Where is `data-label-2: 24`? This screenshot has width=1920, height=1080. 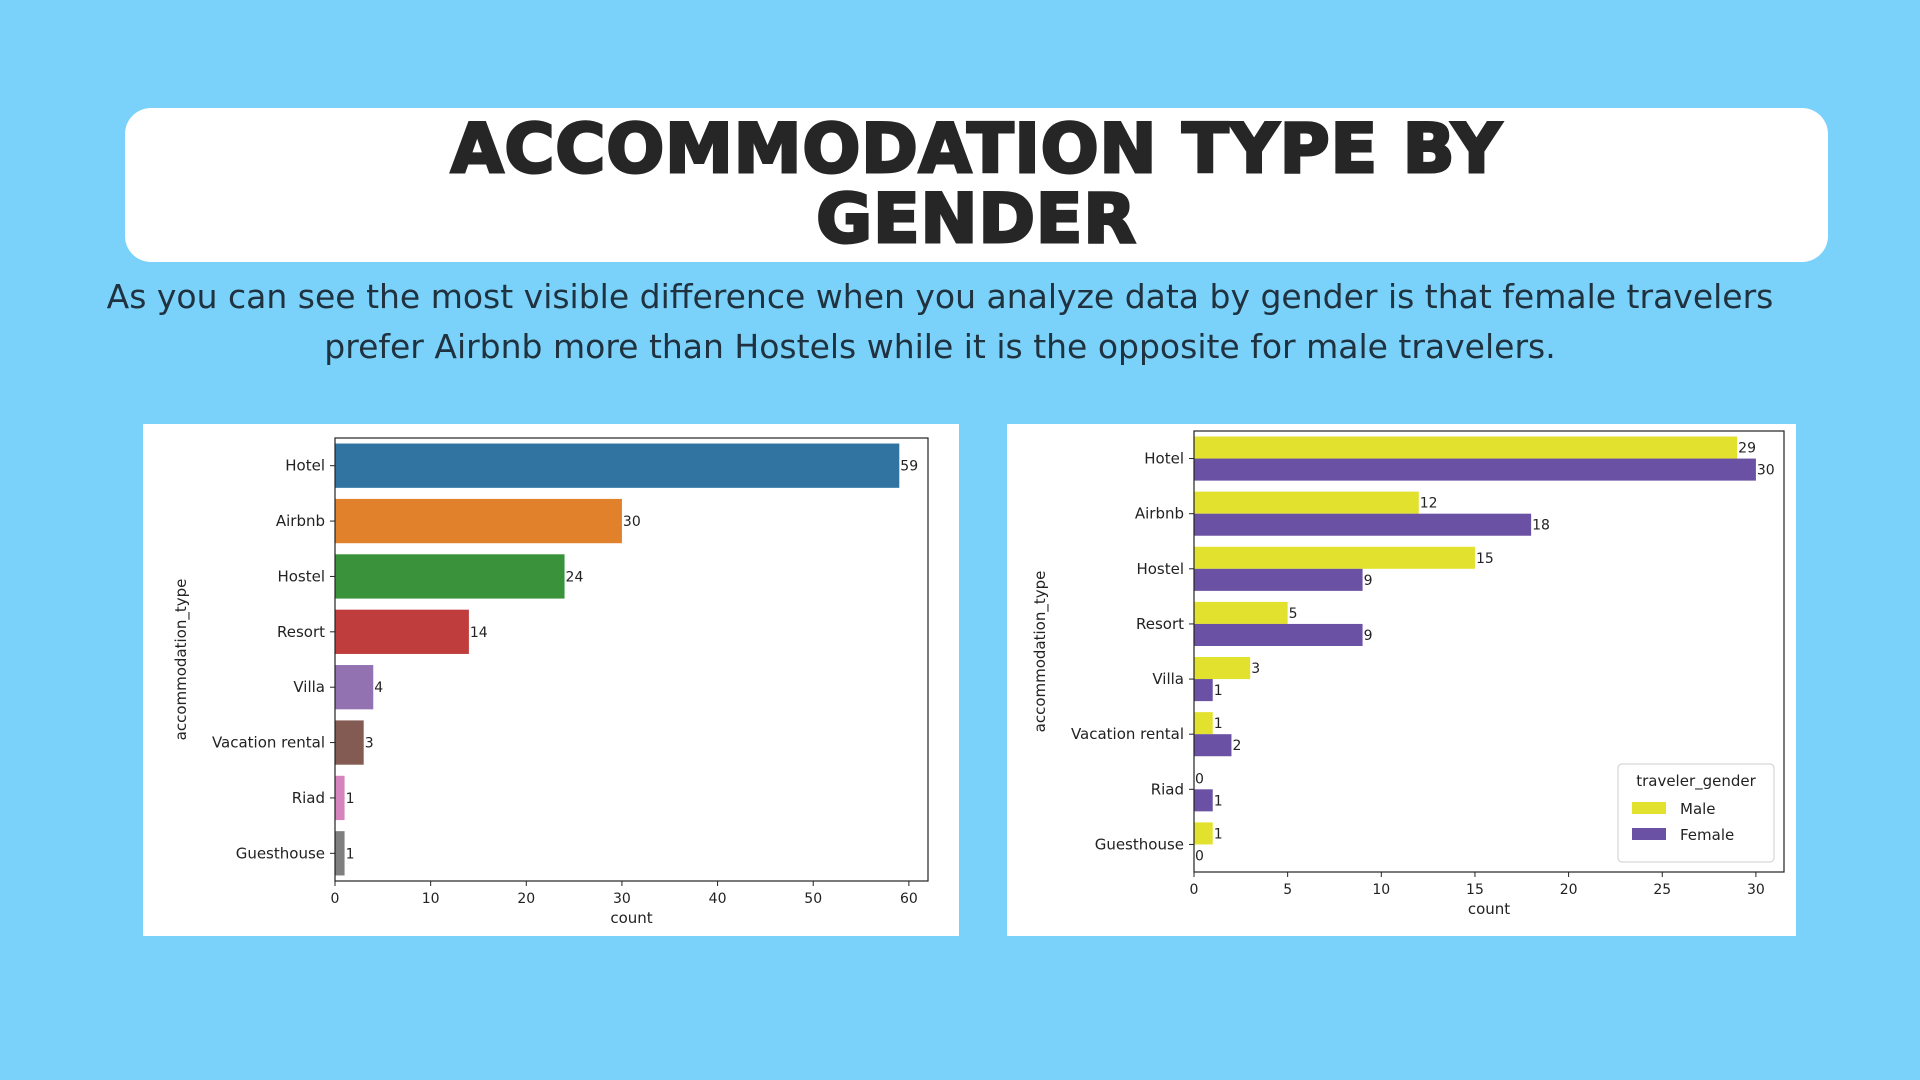
data-label-2: 24 is located at coordinates (575, 577).